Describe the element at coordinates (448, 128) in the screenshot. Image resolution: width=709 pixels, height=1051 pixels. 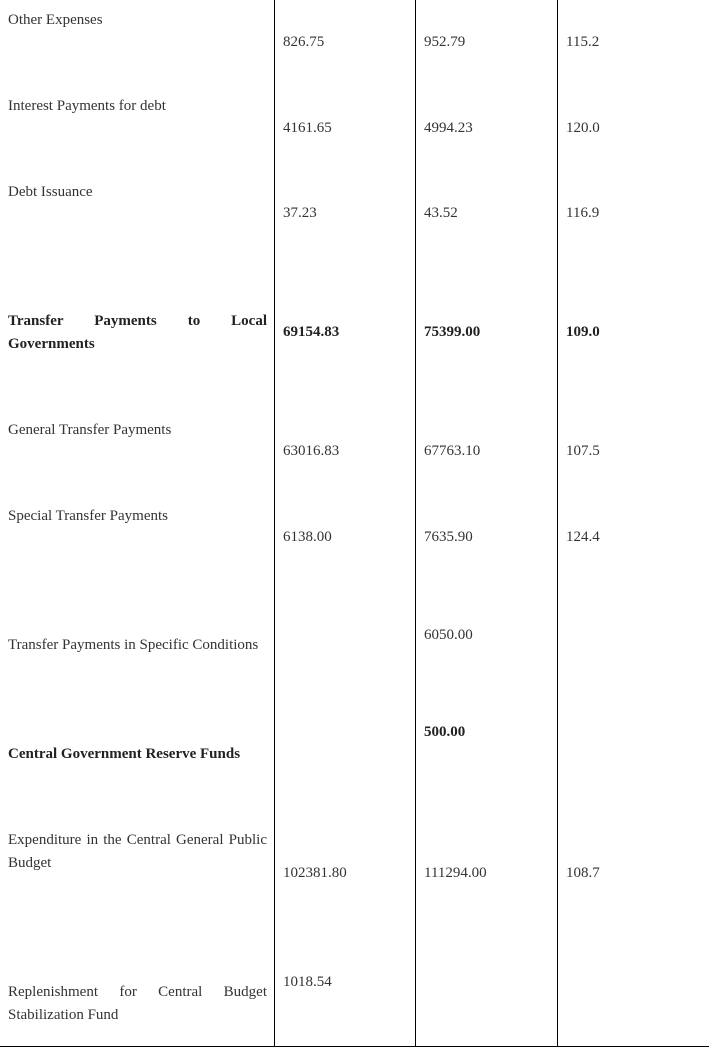
I see `cell-value: 4994.23` at that location.